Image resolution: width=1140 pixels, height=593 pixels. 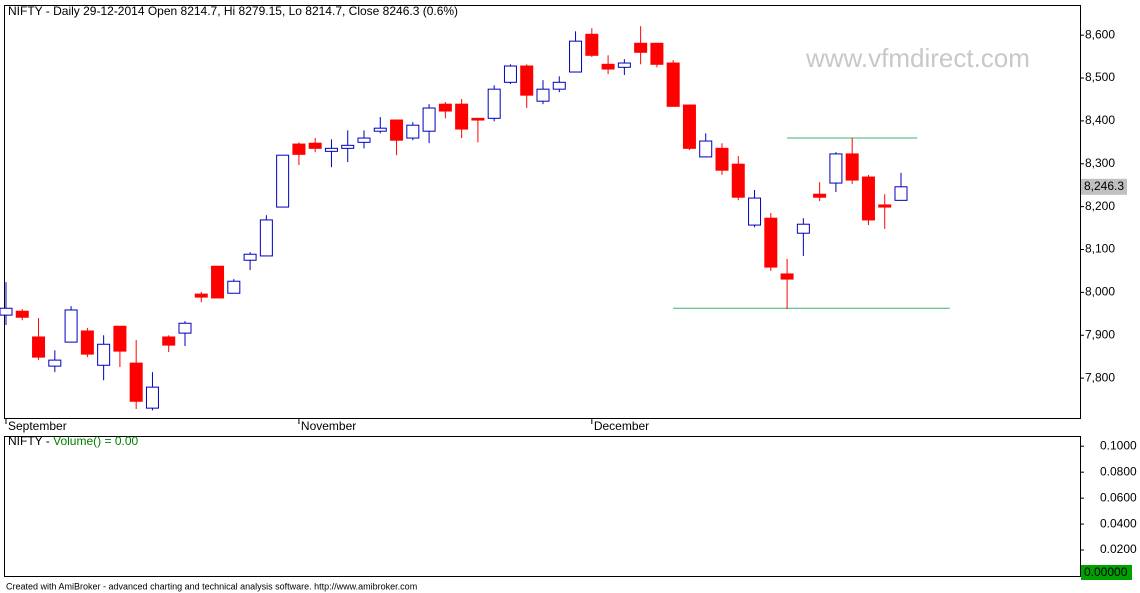 What do you see at coordinates (1100, 206) in the screenshot?
I see `y-tick-label: 8,200` at bounding box center [1100, 206].